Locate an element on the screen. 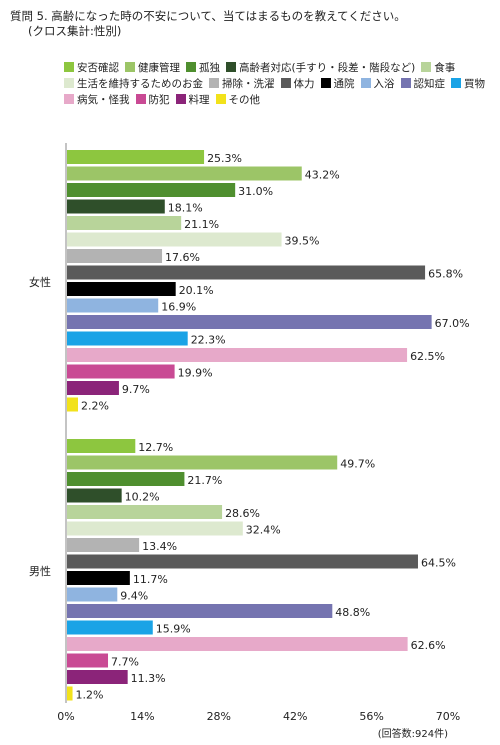 This screenshot has height=745, width=500. bar-value-label: 39.5% is located at coordinates (302, 241).